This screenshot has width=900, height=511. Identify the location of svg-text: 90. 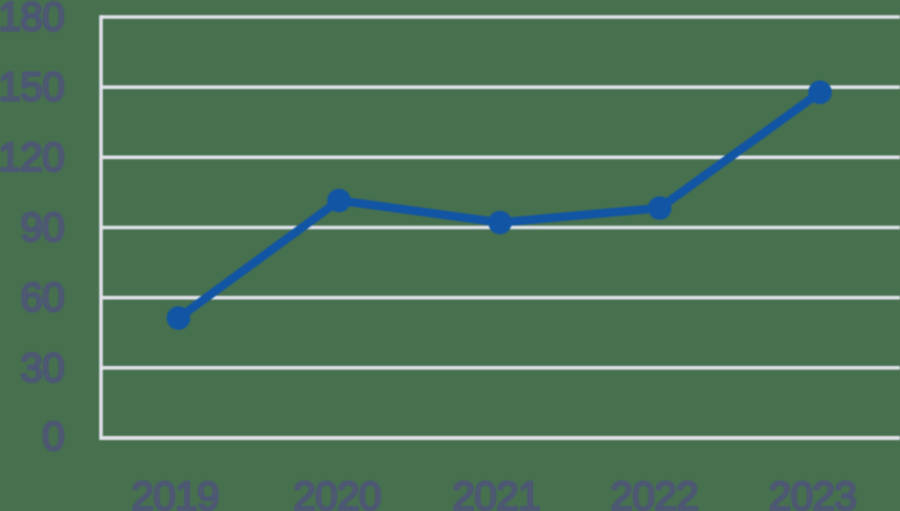
(42, 227).